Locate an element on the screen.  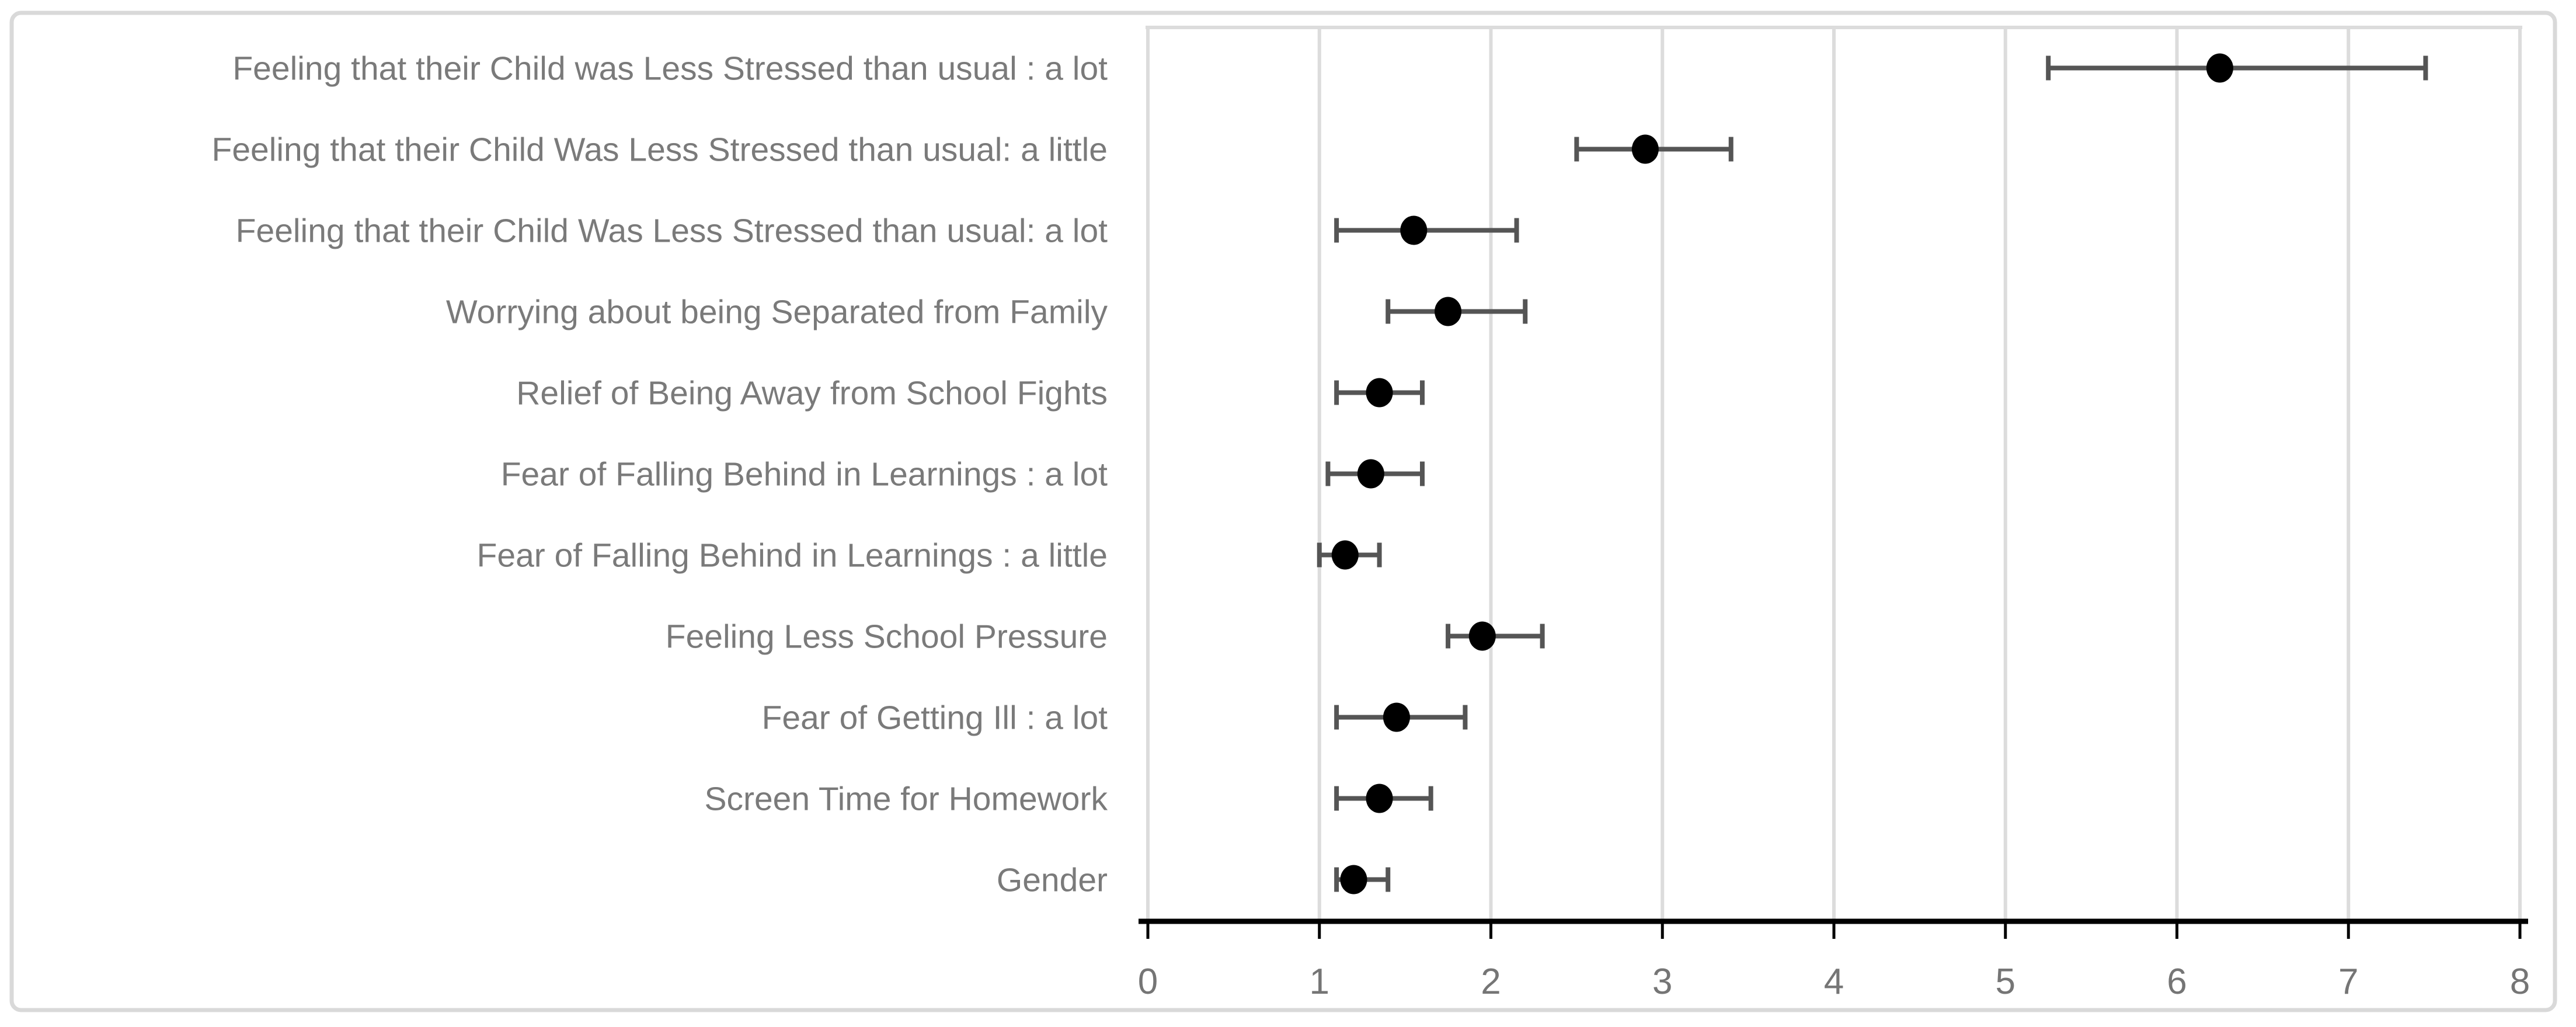
row-label: Screen Time for Homework is located at coordinates (906, 800).